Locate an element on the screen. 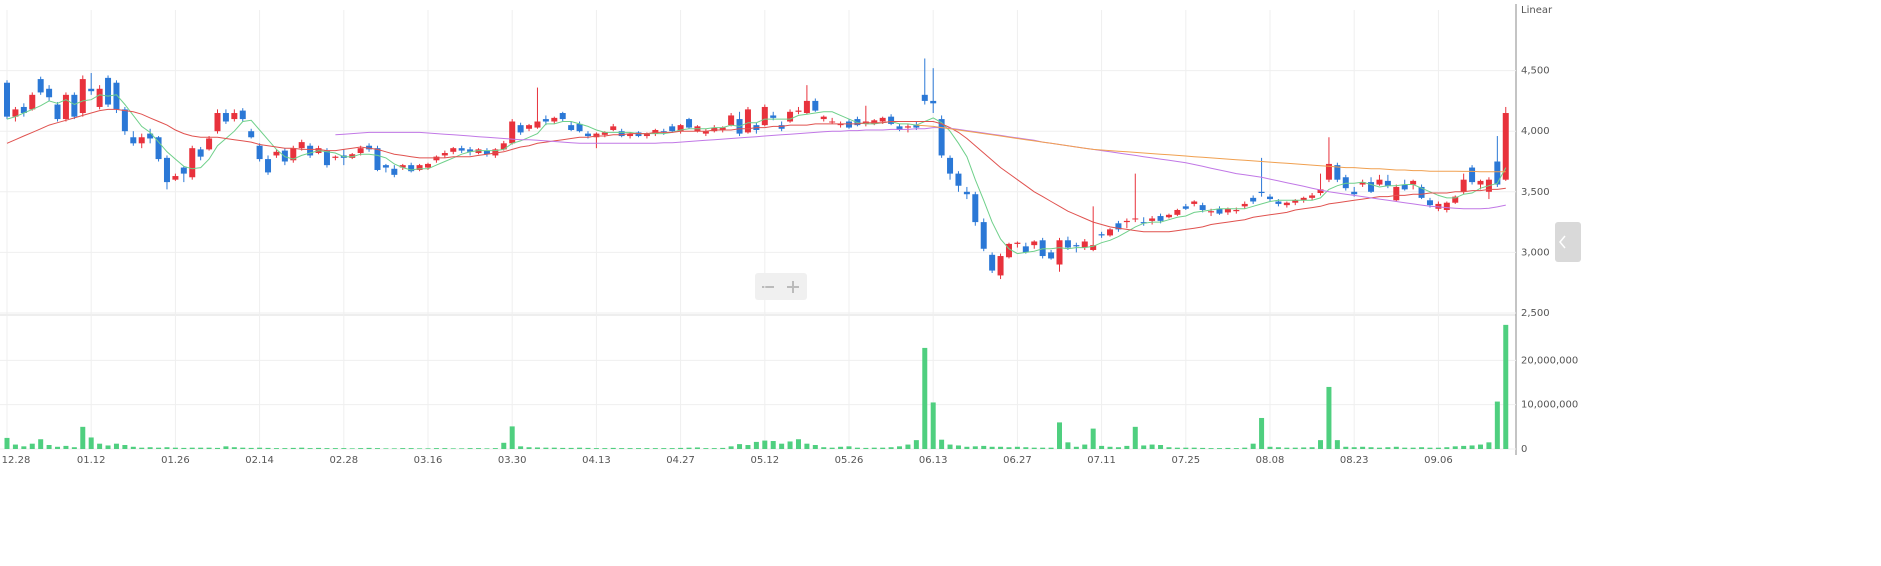  side-tab-box is located at coordinates (1568, 242).